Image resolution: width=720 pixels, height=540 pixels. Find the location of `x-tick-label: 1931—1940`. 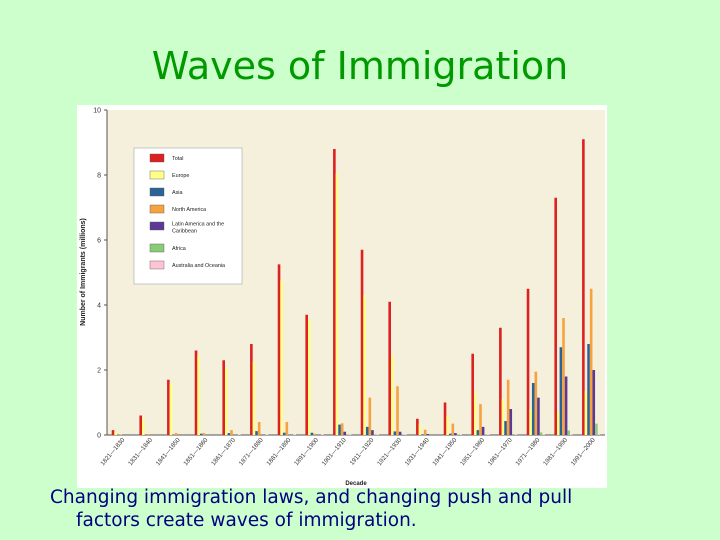

x-tick-label: 1931—1940 is located at coordinates (417, 451).